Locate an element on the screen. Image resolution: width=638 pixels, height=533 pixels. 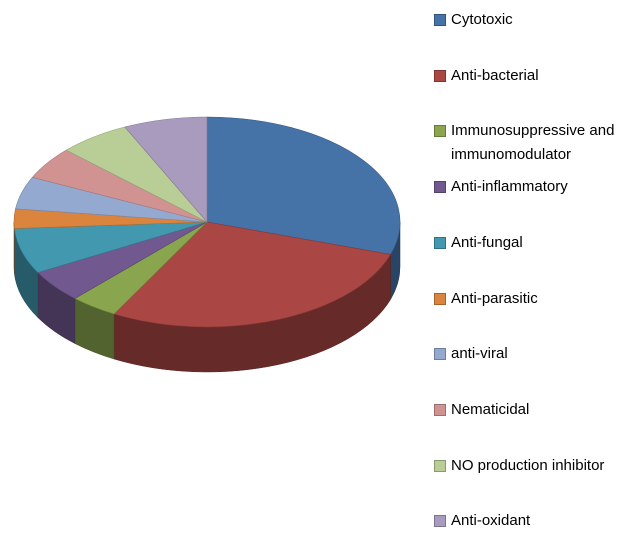
legend-item: Anti-bacterial is located at coordinates (534, 76).